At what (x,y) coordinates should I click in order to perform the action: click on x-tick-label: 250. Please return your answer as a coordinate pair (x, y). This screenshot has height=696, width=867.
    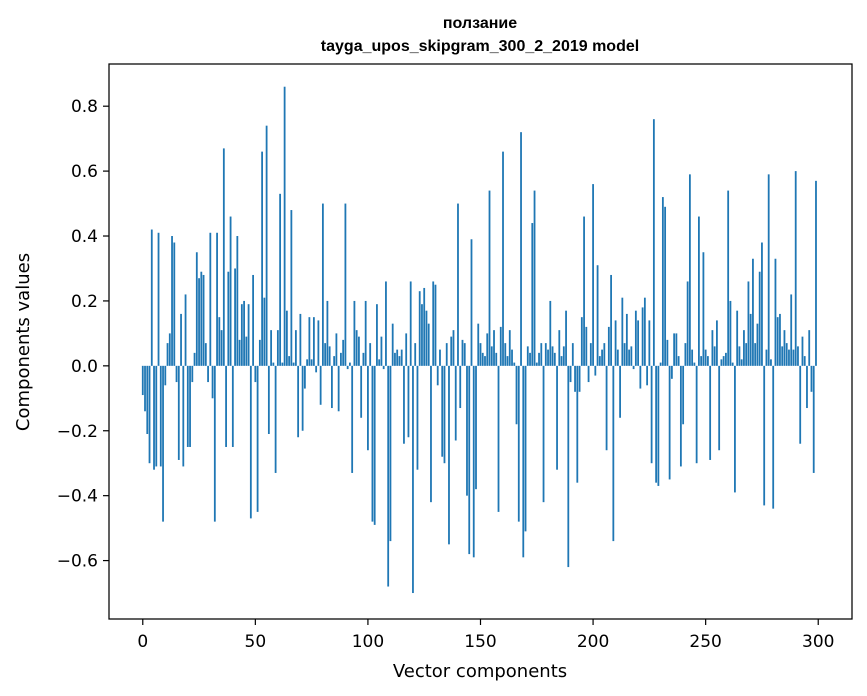
    Looking at the image, I should click on (705, 642).